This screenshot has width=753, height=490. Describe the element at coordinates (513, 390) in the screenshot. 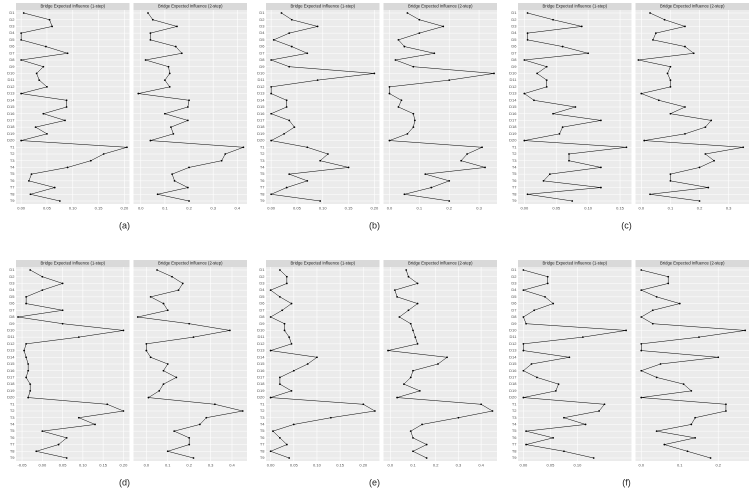

I see `category-label: D19` at that location.